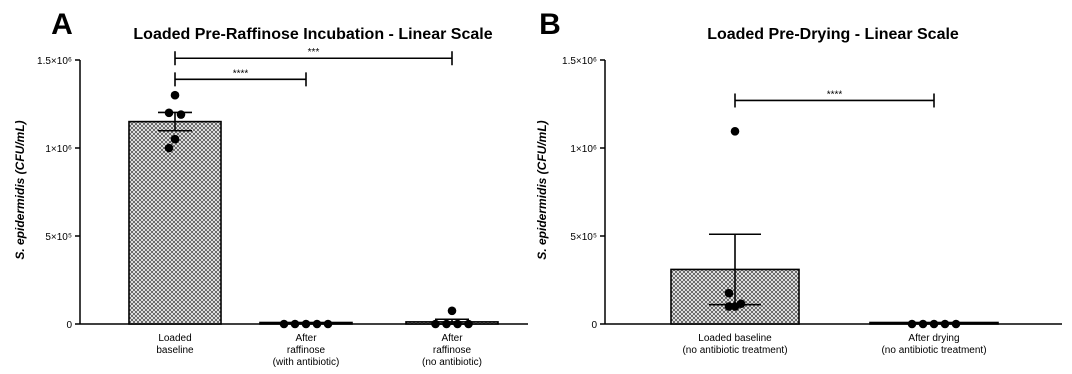  Describe the element at coordinates (735, 338) in the screenshot. I see `x-tick-label: Loaded baseline` at that location.